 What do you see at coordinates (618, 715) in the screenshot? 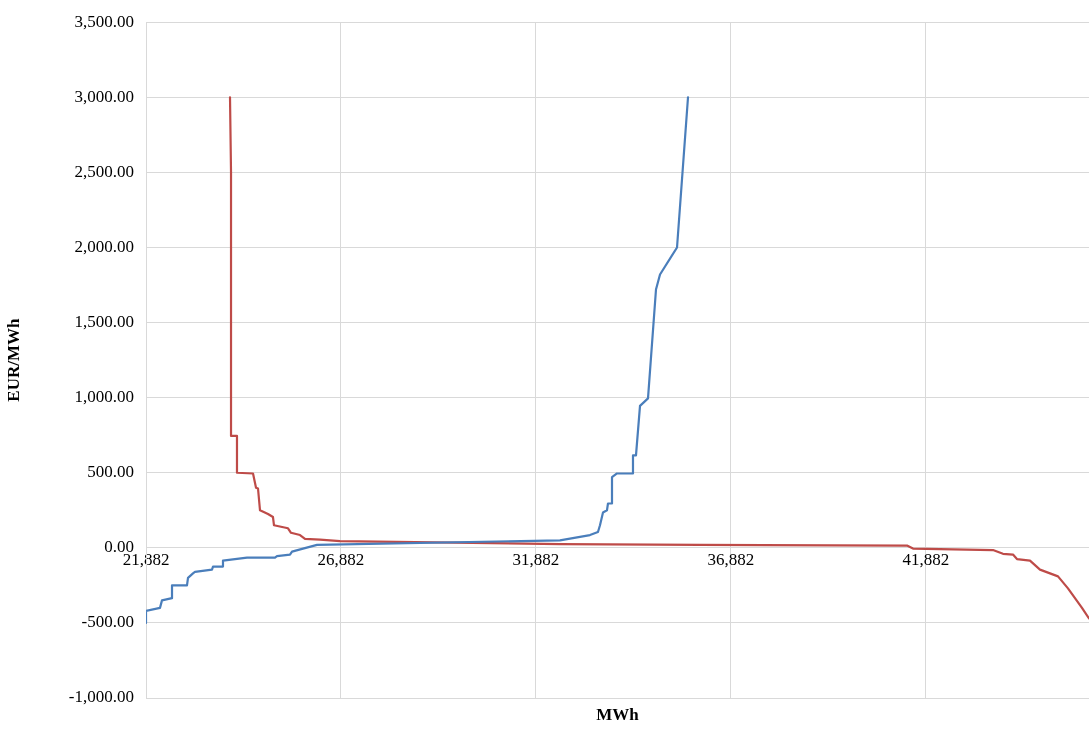
I see `x-axis-title: MWh` at bounding box center [618, 715].